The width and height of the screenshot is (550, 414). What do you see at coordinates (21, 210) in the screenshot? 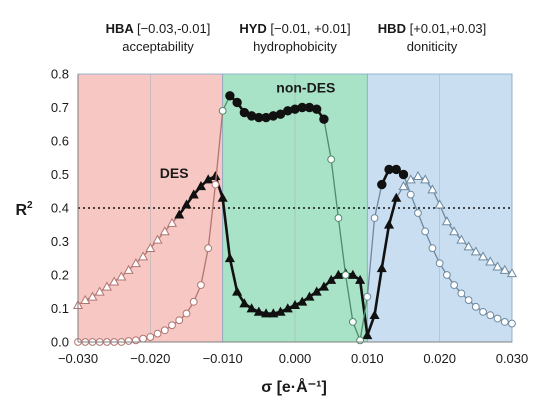
I see `y-axis-title-base: R` at bounding box center [21, 210].